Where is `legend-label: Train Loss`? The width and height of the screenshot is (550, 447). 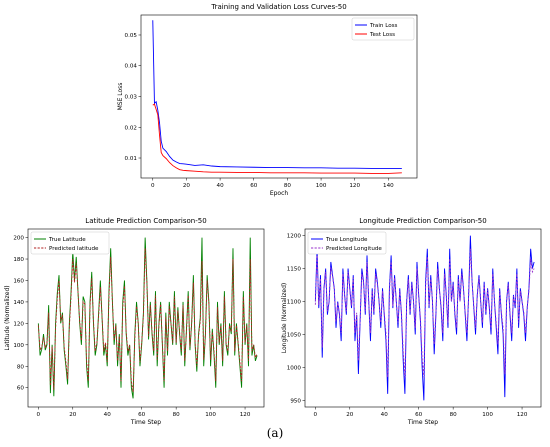 legend-label: Train Loss is located at coordinates (383, 26).